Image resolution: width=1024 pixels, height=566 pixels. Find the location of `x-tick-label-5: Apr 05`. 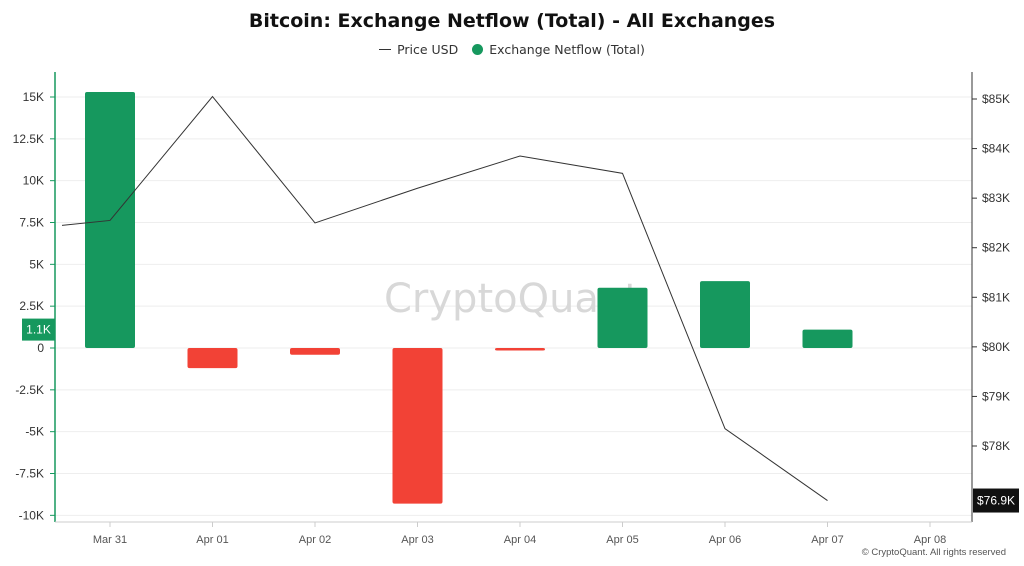

x-tick-label-5: Apr 05 is located at coordinates (622, 540).